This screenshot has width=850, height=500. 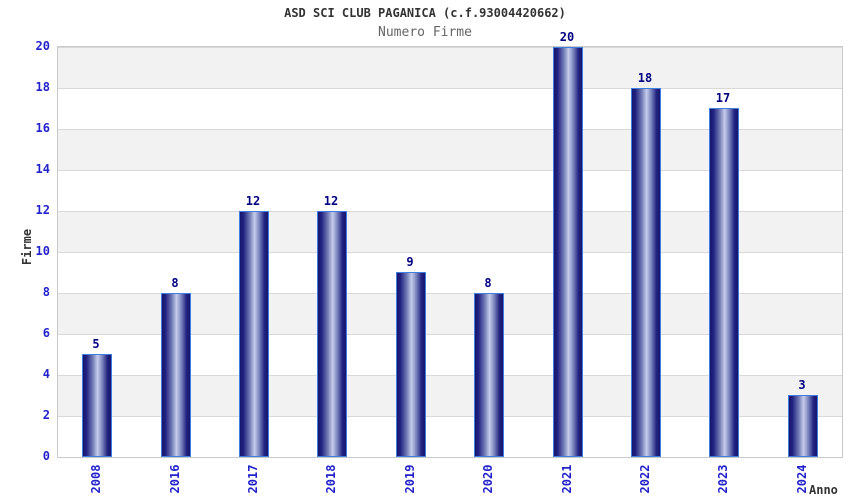 What do you see at coordinates (96, 344) in the screenshot?
I see `bar-value-label: 5` at bounding box center [96, 344].